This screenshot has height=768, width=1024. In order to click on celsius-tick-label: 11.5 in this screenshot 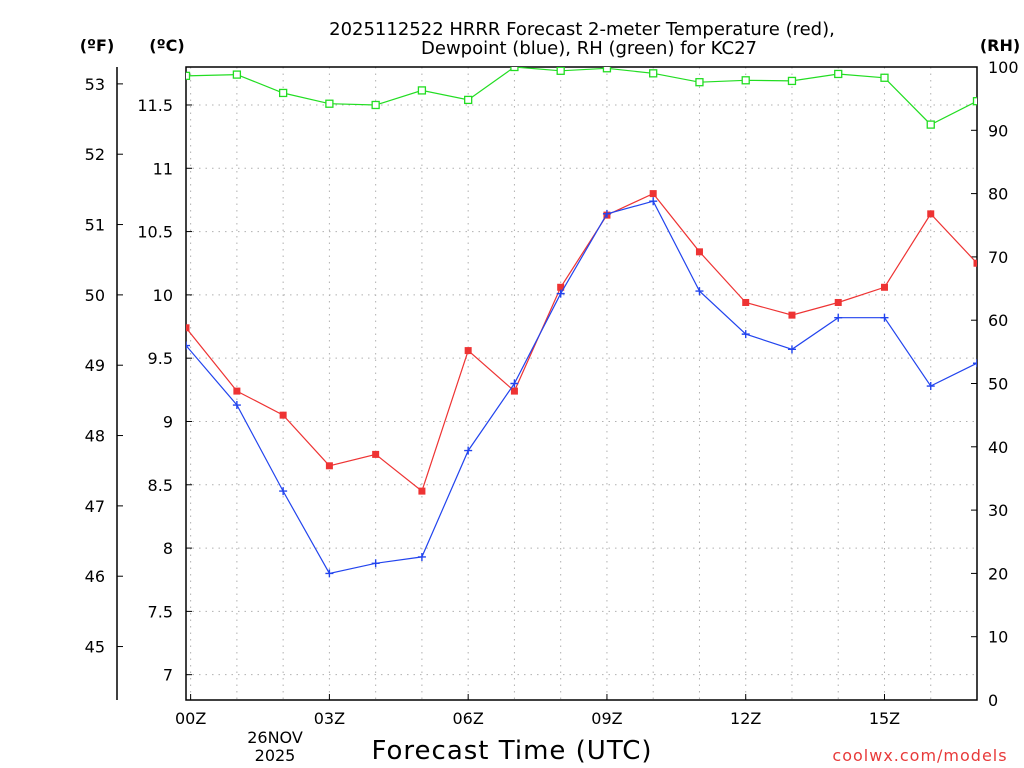, I will do `click(155, 105)`.